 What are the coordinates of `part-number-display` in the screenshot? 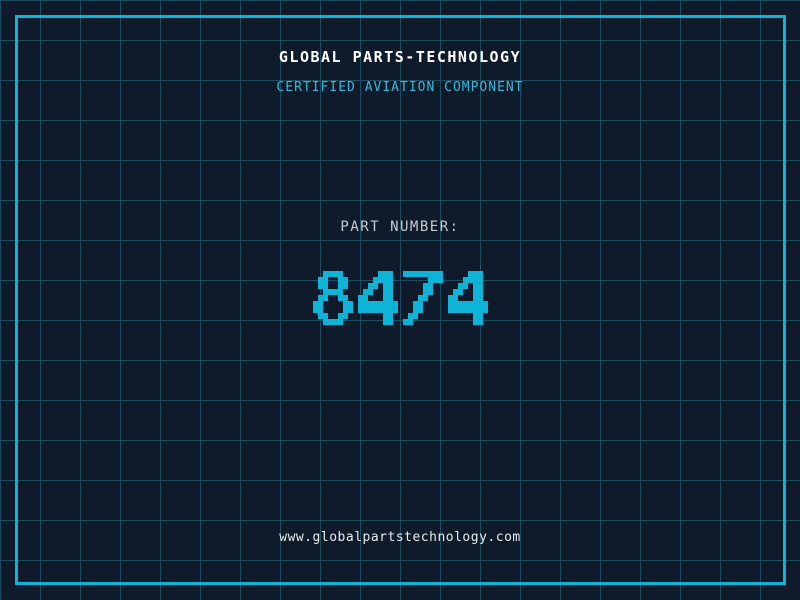 It's located at (400, 298).